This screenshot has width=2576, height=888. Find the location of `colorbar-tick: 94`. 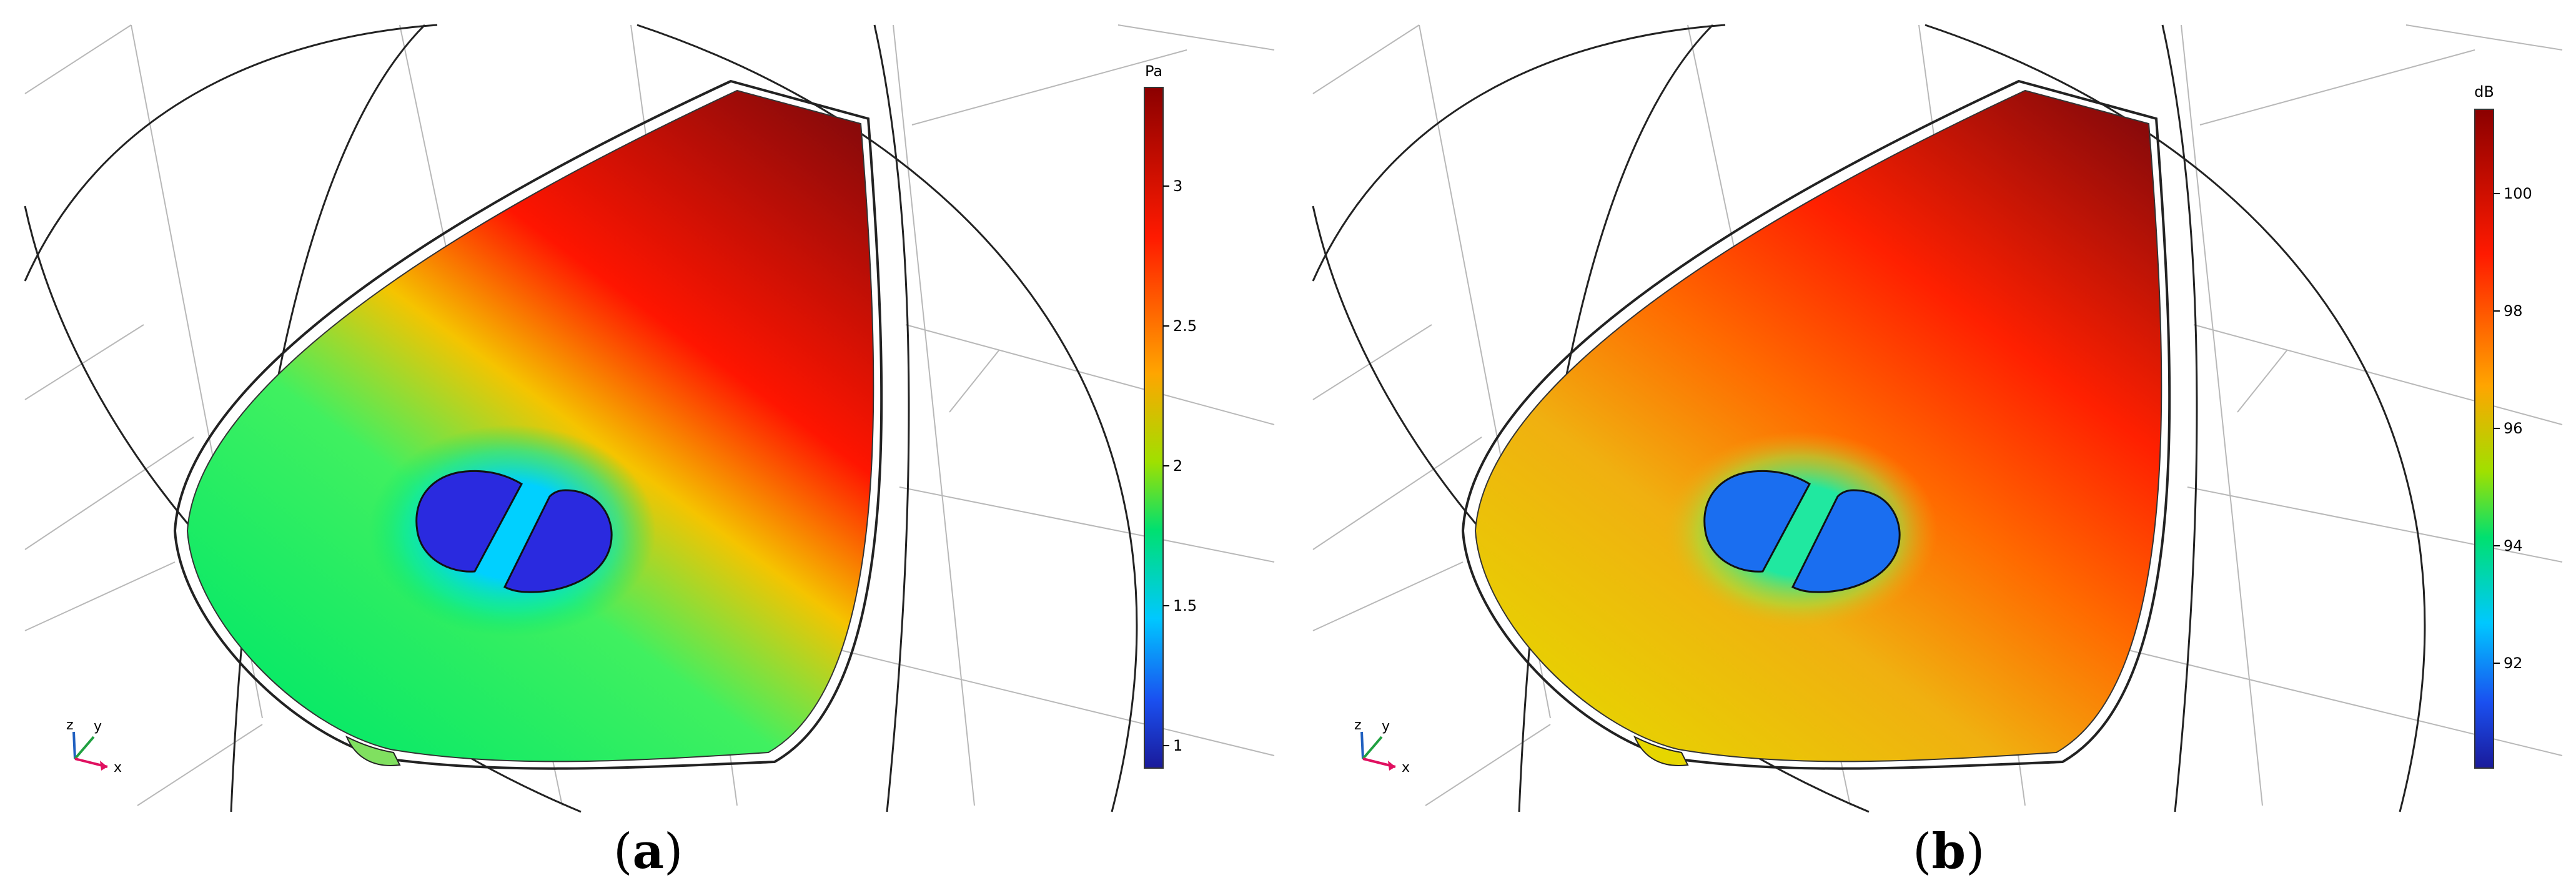

colorbar-tick: 94 is located at coordinates (2513, 546).